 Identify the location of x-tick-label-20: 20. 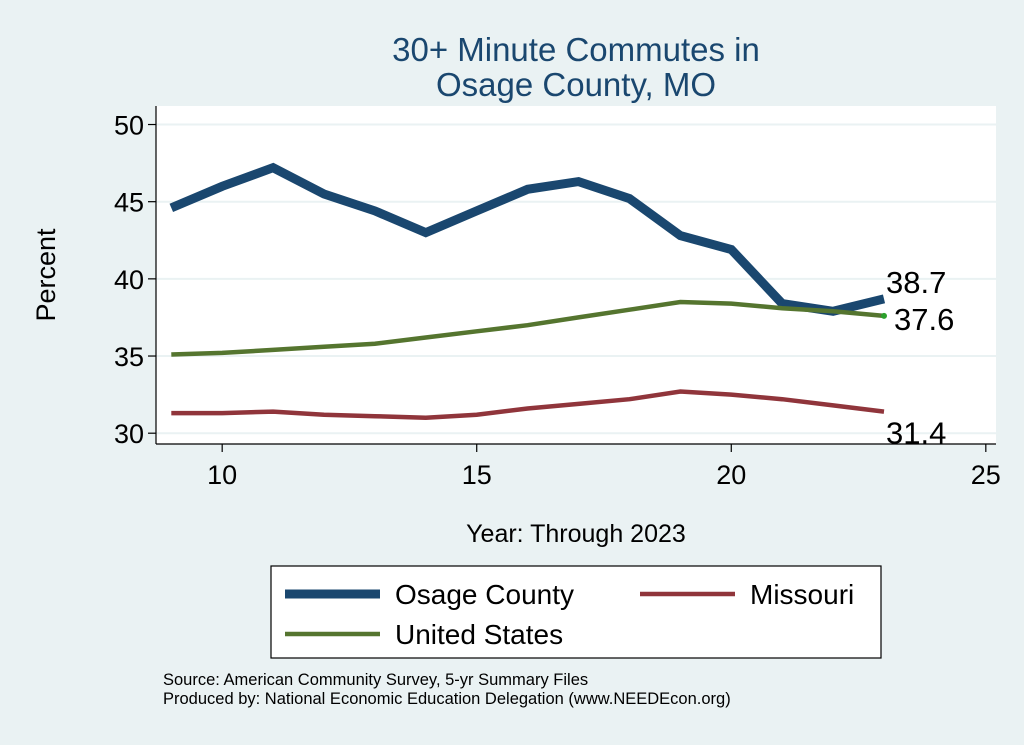
(731, 475).